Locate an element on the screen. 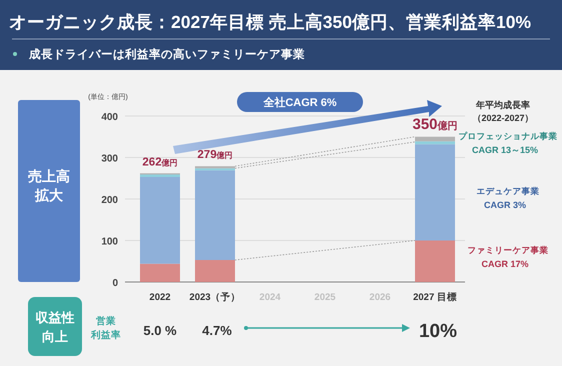 The image size is (562, 366). text: CAGR 13～15% is located at coordinates (505, 150).